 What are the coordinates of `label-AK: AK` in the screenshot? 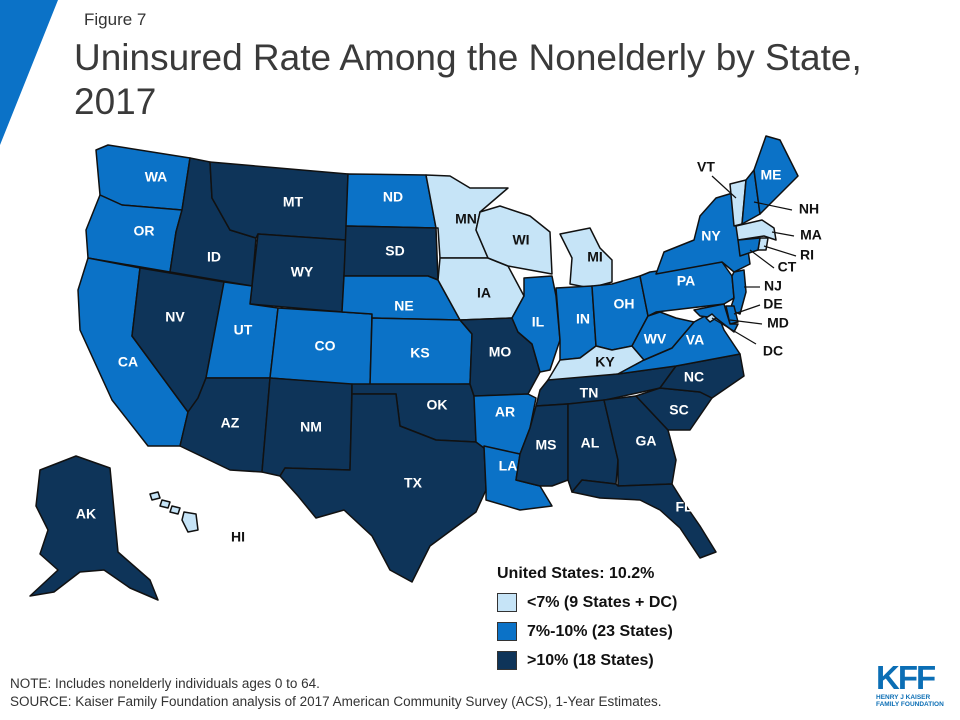 It's located at (86, 514).